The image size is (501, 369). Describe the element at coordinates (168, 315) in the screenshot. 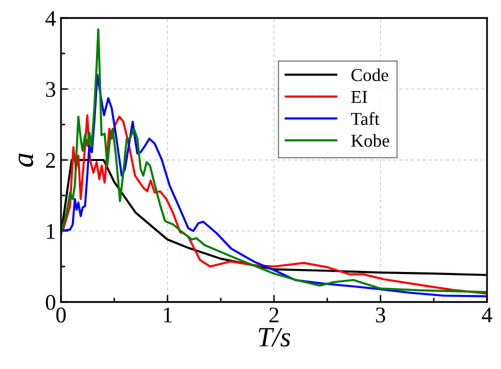

I see `x-tick-label: 1` at that location.